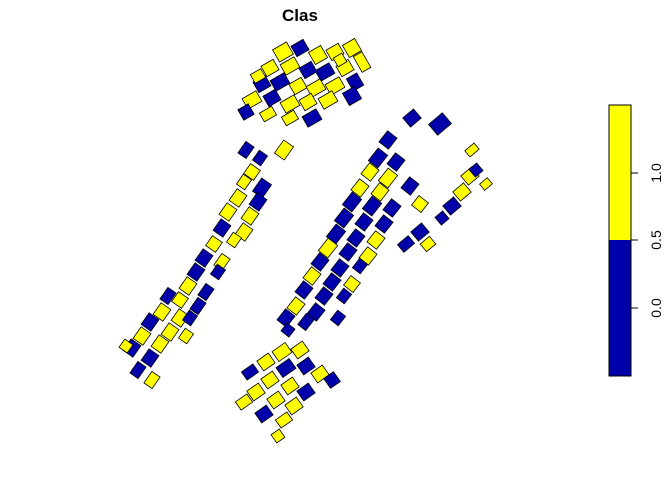 The height and width of the screenshot is (480, 672). Describe the element at coordinates (656, 173) in the screenshot. I see `legend-tick-label-2: 1.0` at that location.